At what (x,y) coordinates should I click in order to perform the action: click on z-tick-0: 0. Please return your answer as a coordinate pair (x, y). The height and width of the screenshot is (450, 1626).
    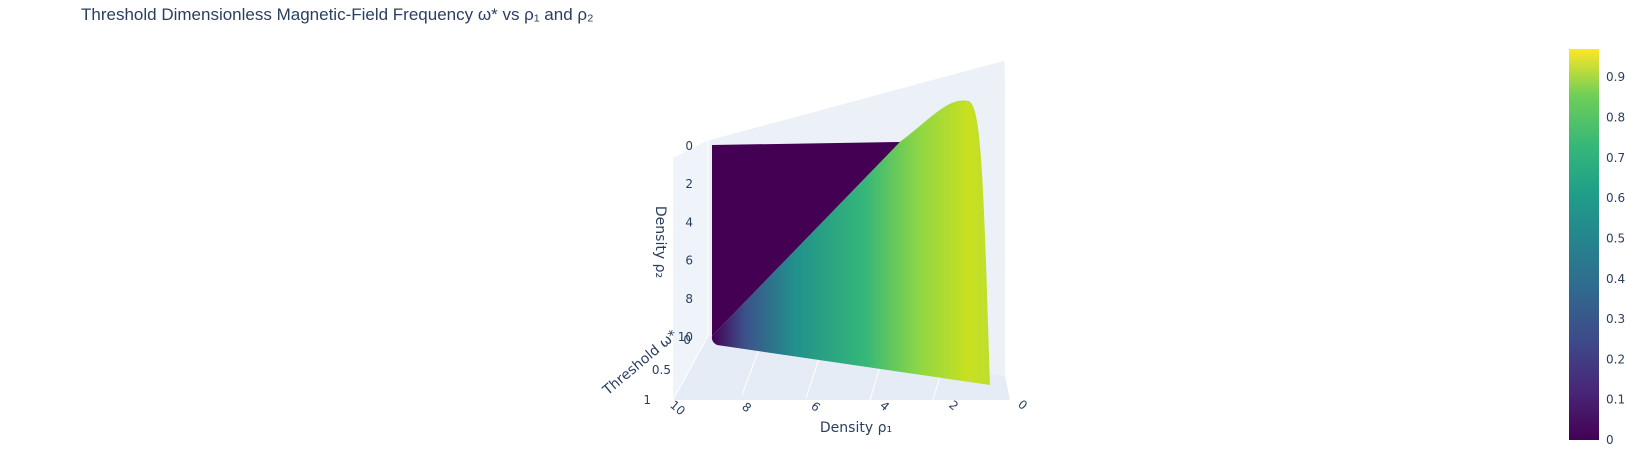
    Looking at the image, I should click on (687, 340).